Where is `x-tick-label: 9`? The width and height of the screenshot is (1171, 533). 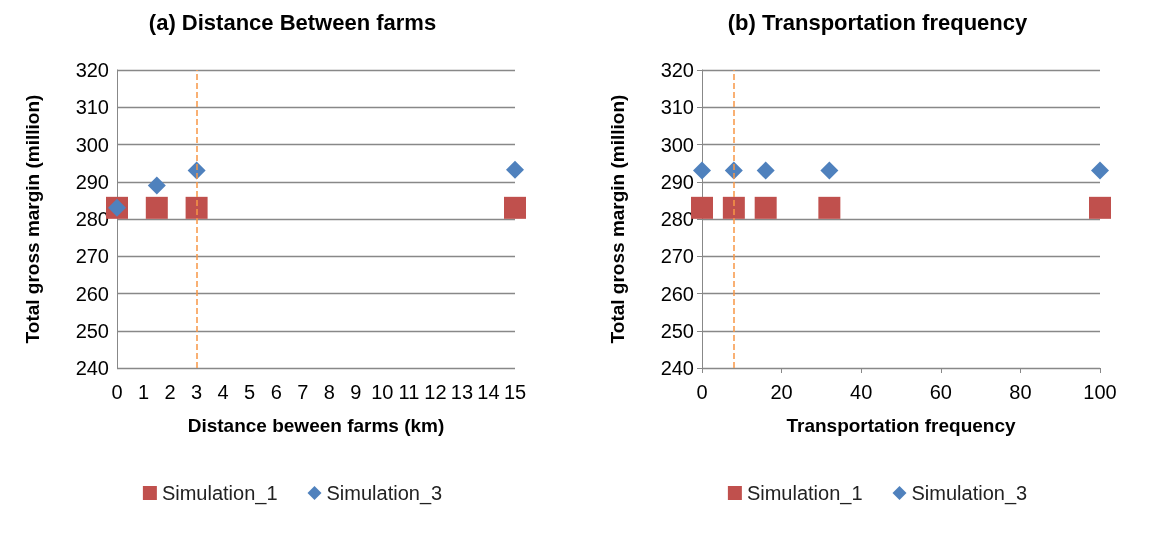 x-tick-label: 9 is located at coordinates (356, 392).